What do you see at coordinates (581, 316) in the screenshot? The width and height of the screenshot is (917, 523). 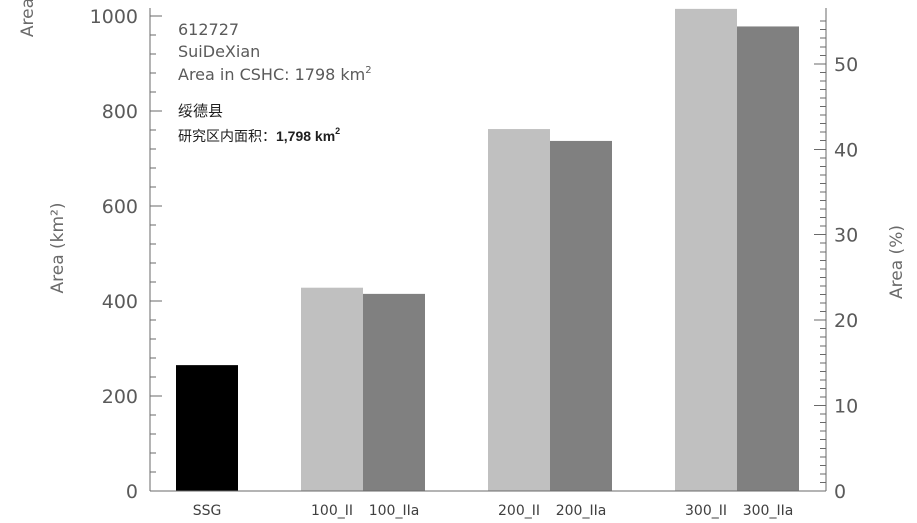 I see `bar-200_iia` at bounding box center [581, 316].